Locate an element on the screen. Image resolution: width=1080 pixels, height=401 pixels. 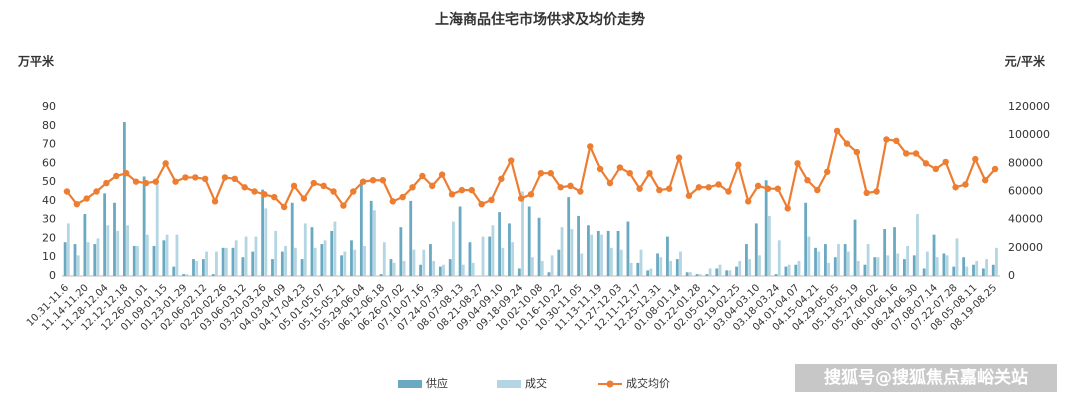
y-tick-label: 90 is located at coordinates (49, 106).